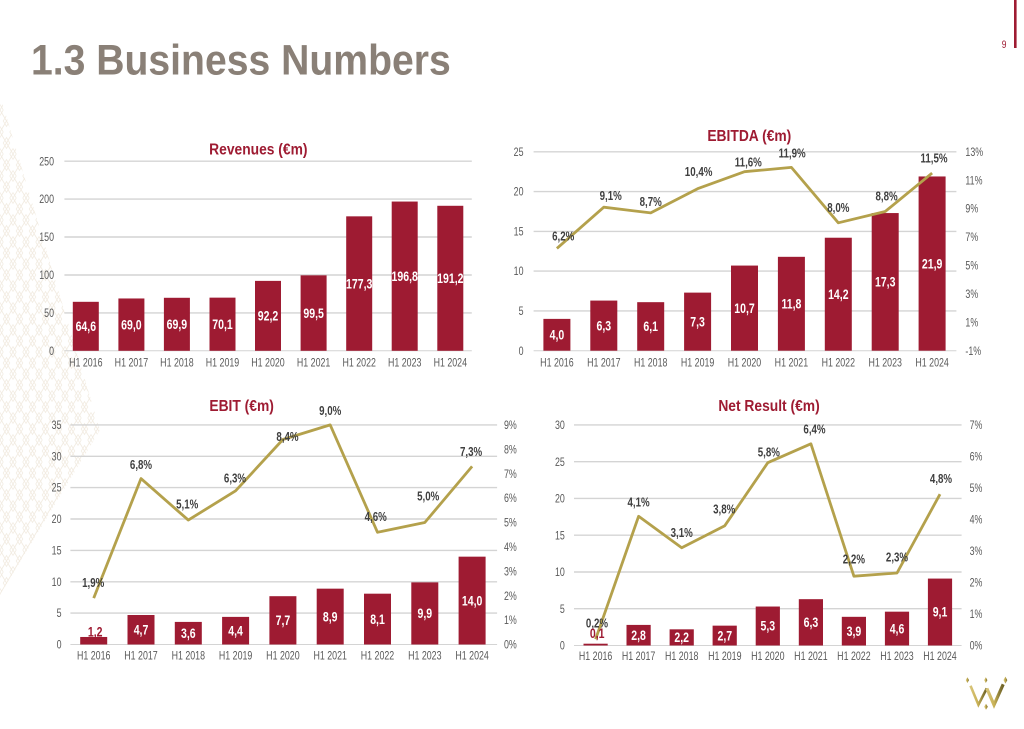 The height and width of the screenshot is (729, 1024). What do you see at coordinates (724, 510) in the screenshot?
I see `svg-text: 3,8%` at bounding box center [724, 510].